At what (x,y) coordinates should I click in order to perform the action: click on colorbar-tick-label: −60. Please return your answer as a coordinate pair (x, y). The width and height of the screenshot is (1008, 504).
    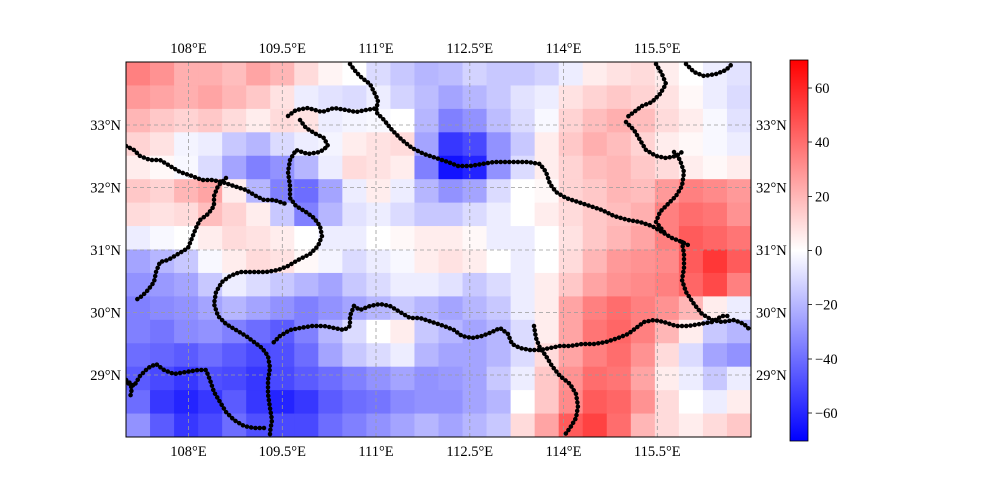
    Looking at the image, I should click on (826, 414).